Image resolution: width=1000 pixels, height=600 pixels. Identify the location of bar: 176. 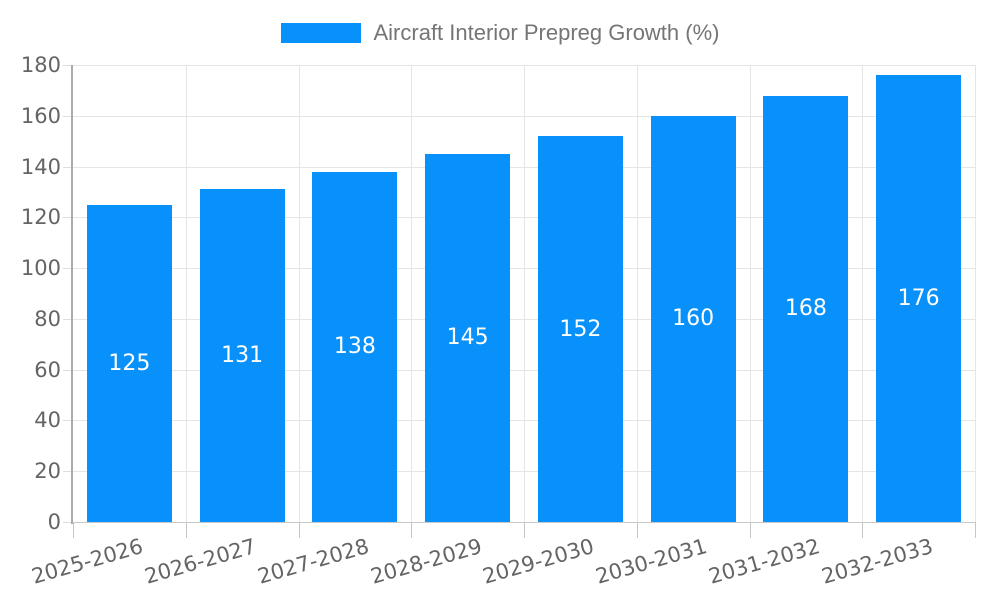
(919, 298).